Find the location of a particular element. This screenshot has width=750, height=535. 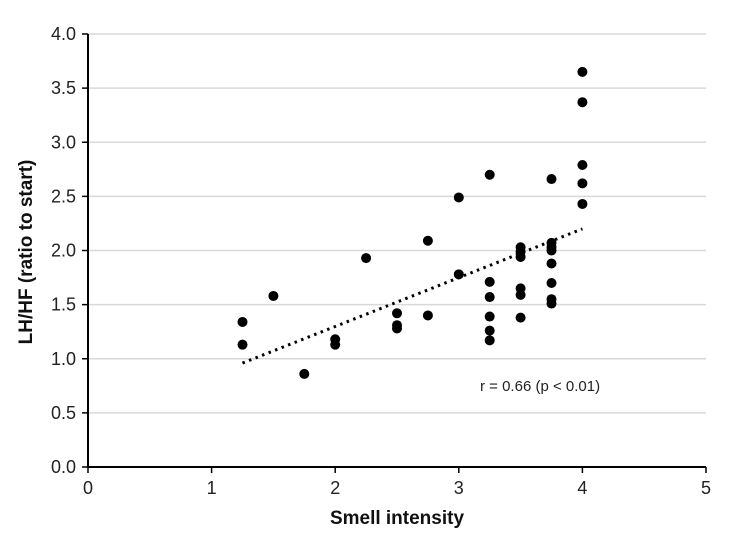

y-axis-title: LH/HF (ratio to start) is located at coordinates (26, 252).